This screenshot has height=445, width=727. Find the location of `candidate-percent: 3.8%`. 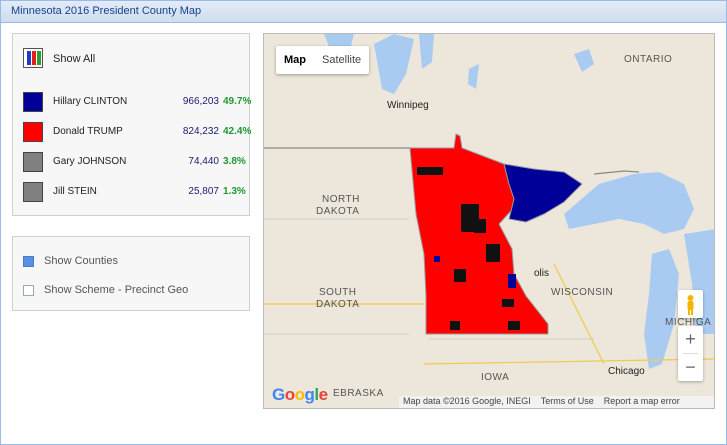

candidate-percent: 3.8% is located at coordinates (234, 161).